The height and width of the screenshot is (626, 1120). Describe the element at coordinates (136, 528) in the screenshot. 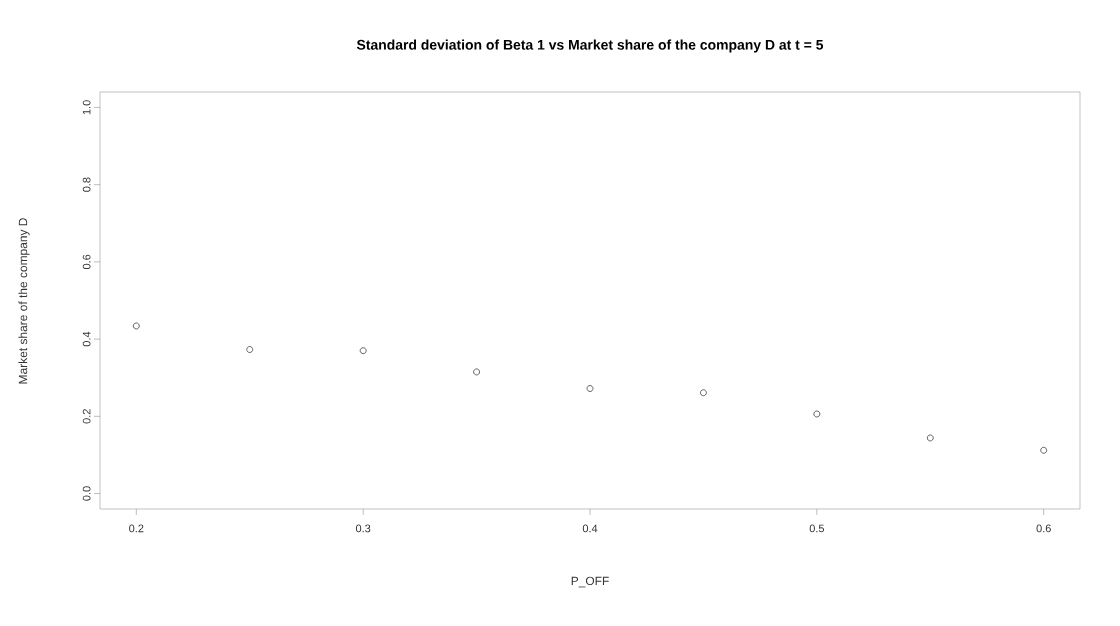

I see `x-tick-label: 0.2` at that location.